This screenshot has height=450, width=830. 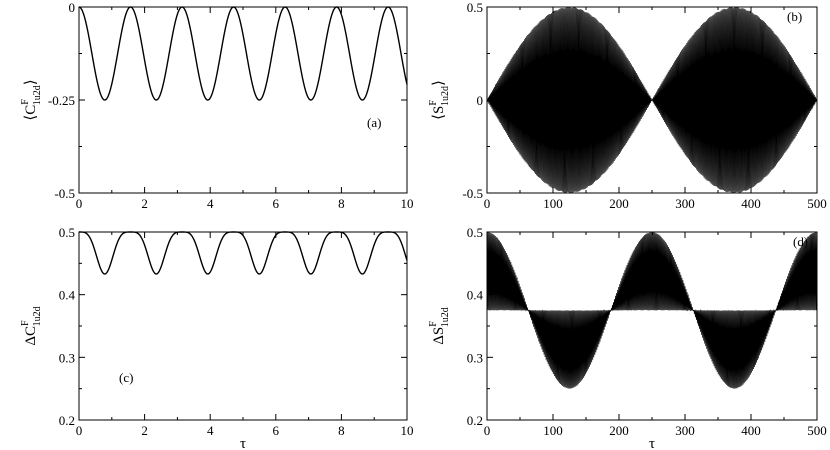 I want to click on panel-label: (b), so click(x=794, y=16).